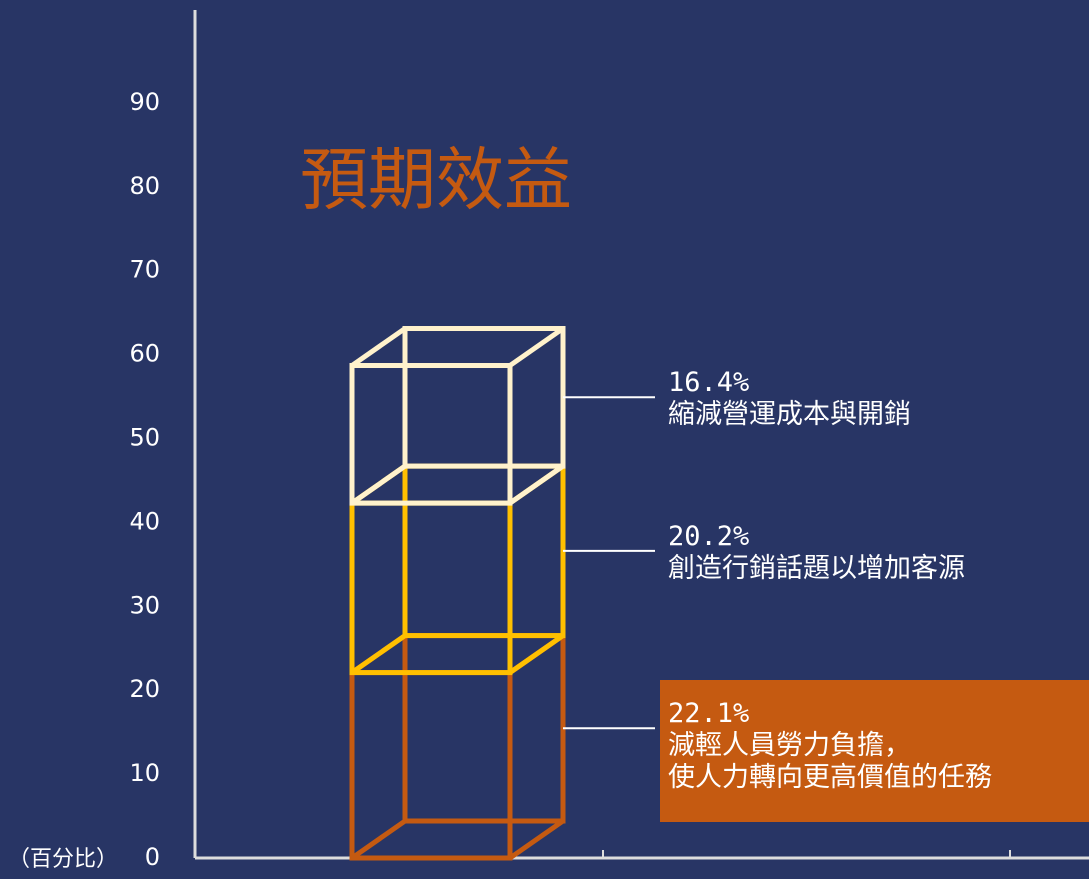  Describe the element at coordinates (144, 773) in the screenshot. I see `y-tick-label: 10` at that location.